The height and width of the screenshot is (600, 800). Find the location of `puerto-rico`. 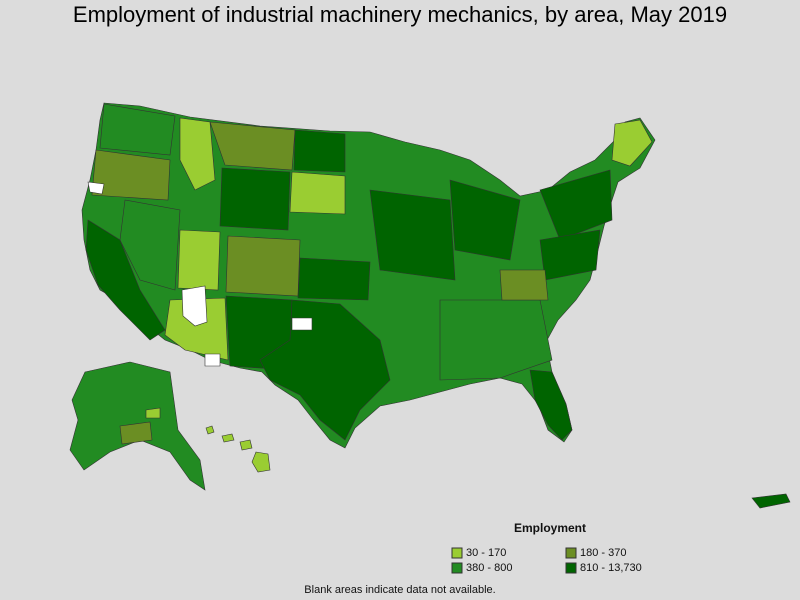

puerto-rico is located at coordinates (771, 501).